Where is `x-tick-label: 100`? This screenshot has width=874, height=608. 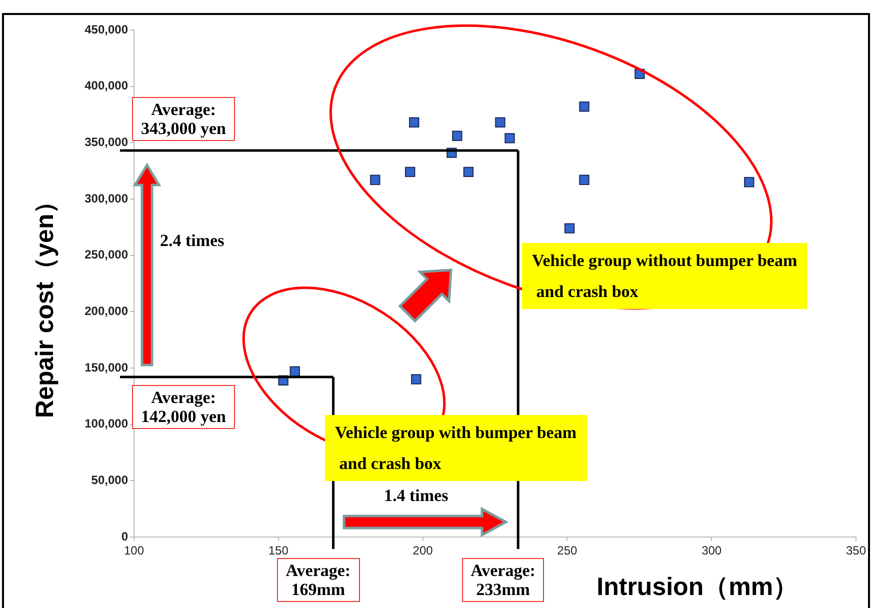 x-tick-label: 100 is located at coordinates (134, 551).